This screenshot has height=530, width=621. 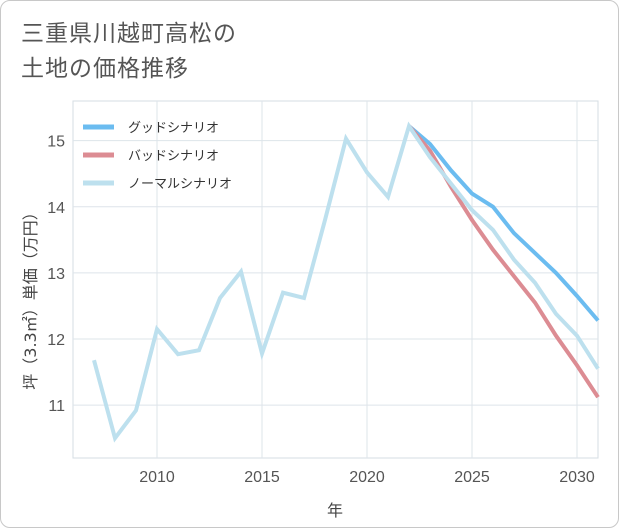 I want to click on x-tick-label-2025: 2025, so click(x=472, y=477).